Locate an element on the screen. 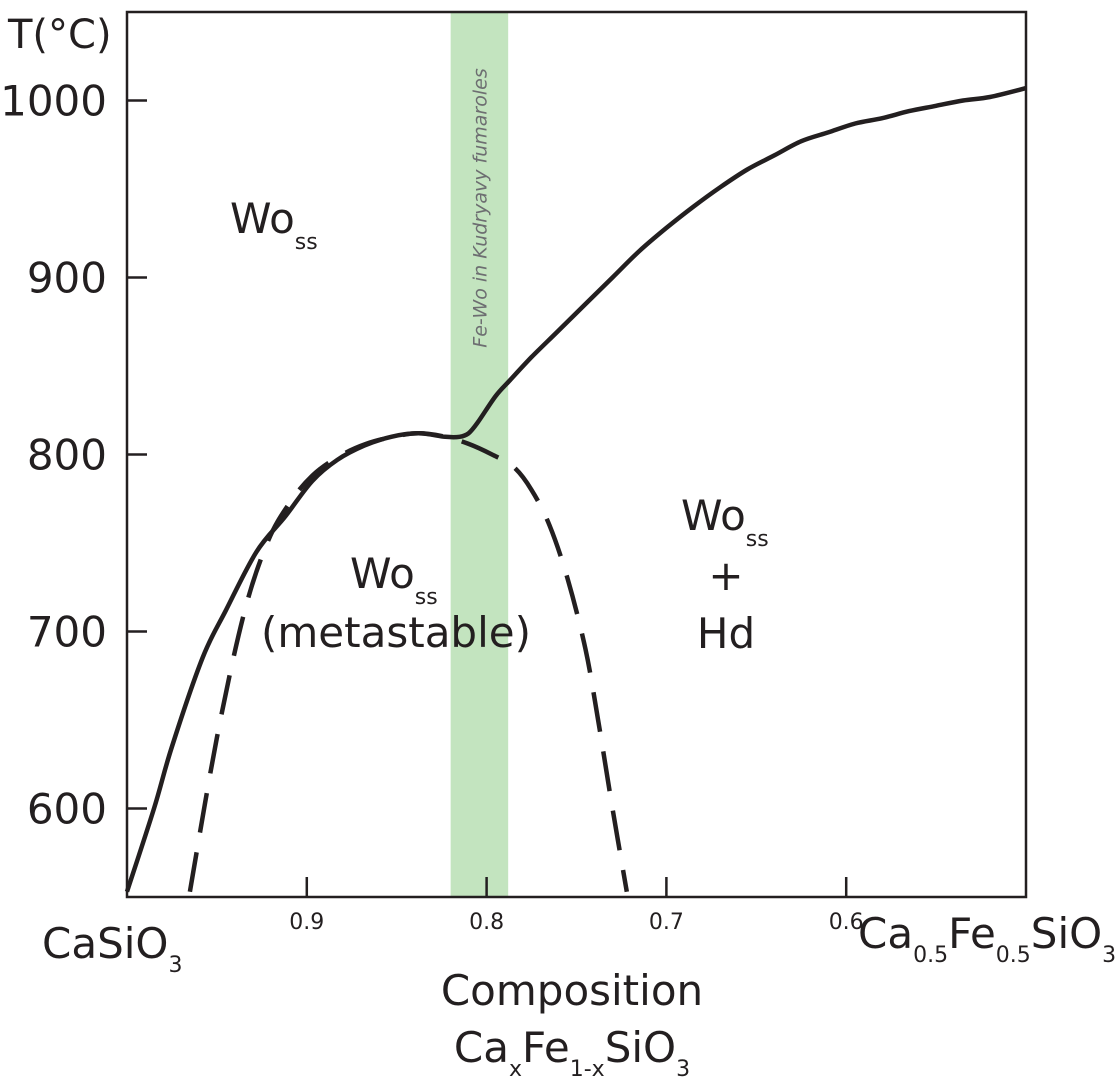 The width and height of the screenshot is (1120, 1090). annotation-wo-ss-hd: Woss is located at coordinates (725, 521).